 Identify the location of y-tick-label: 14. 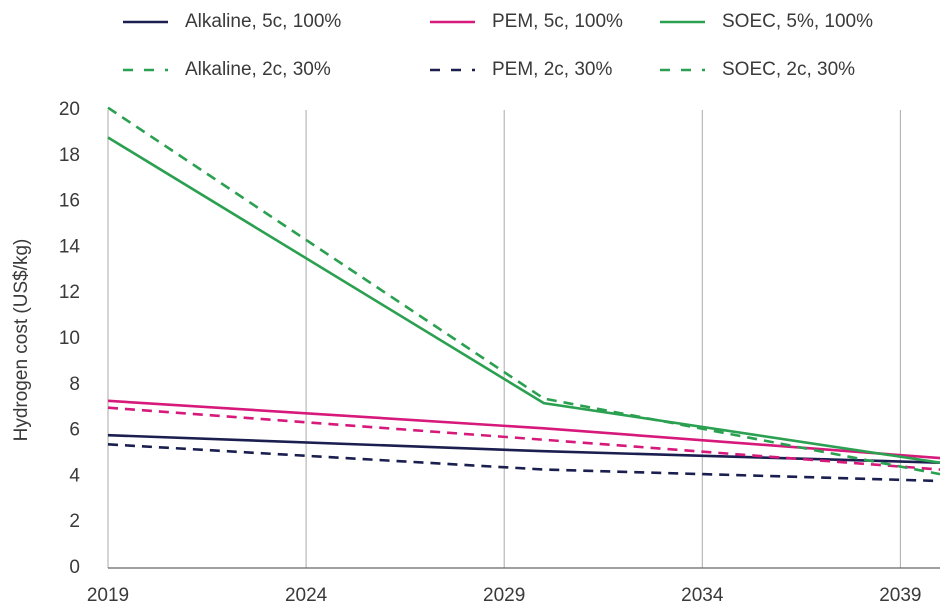
(70, 246).